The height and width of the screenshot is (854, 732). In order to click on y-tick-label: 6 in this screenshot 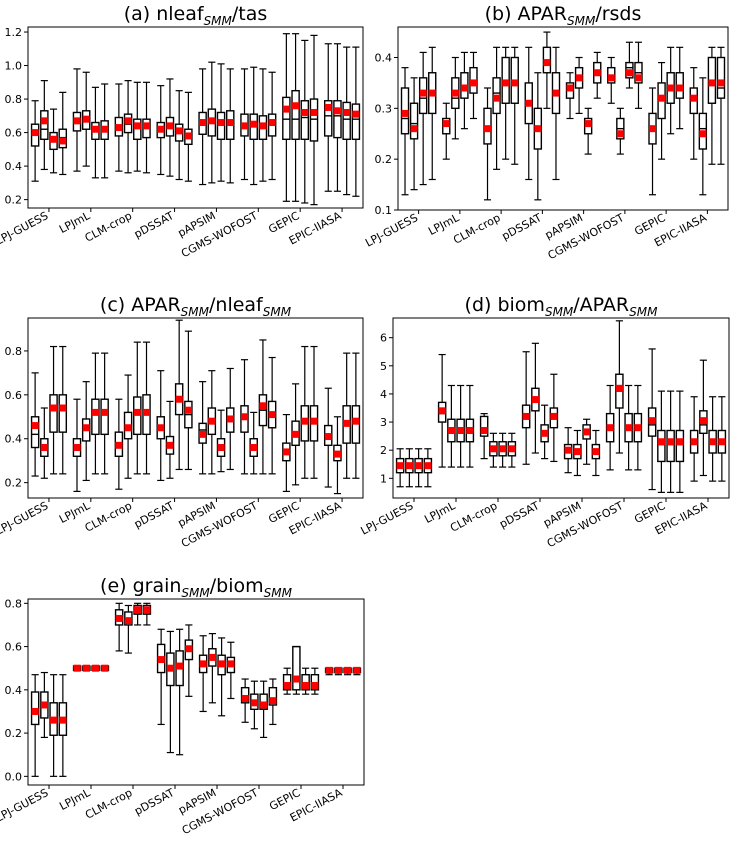, I will do `click(383, 338)`.